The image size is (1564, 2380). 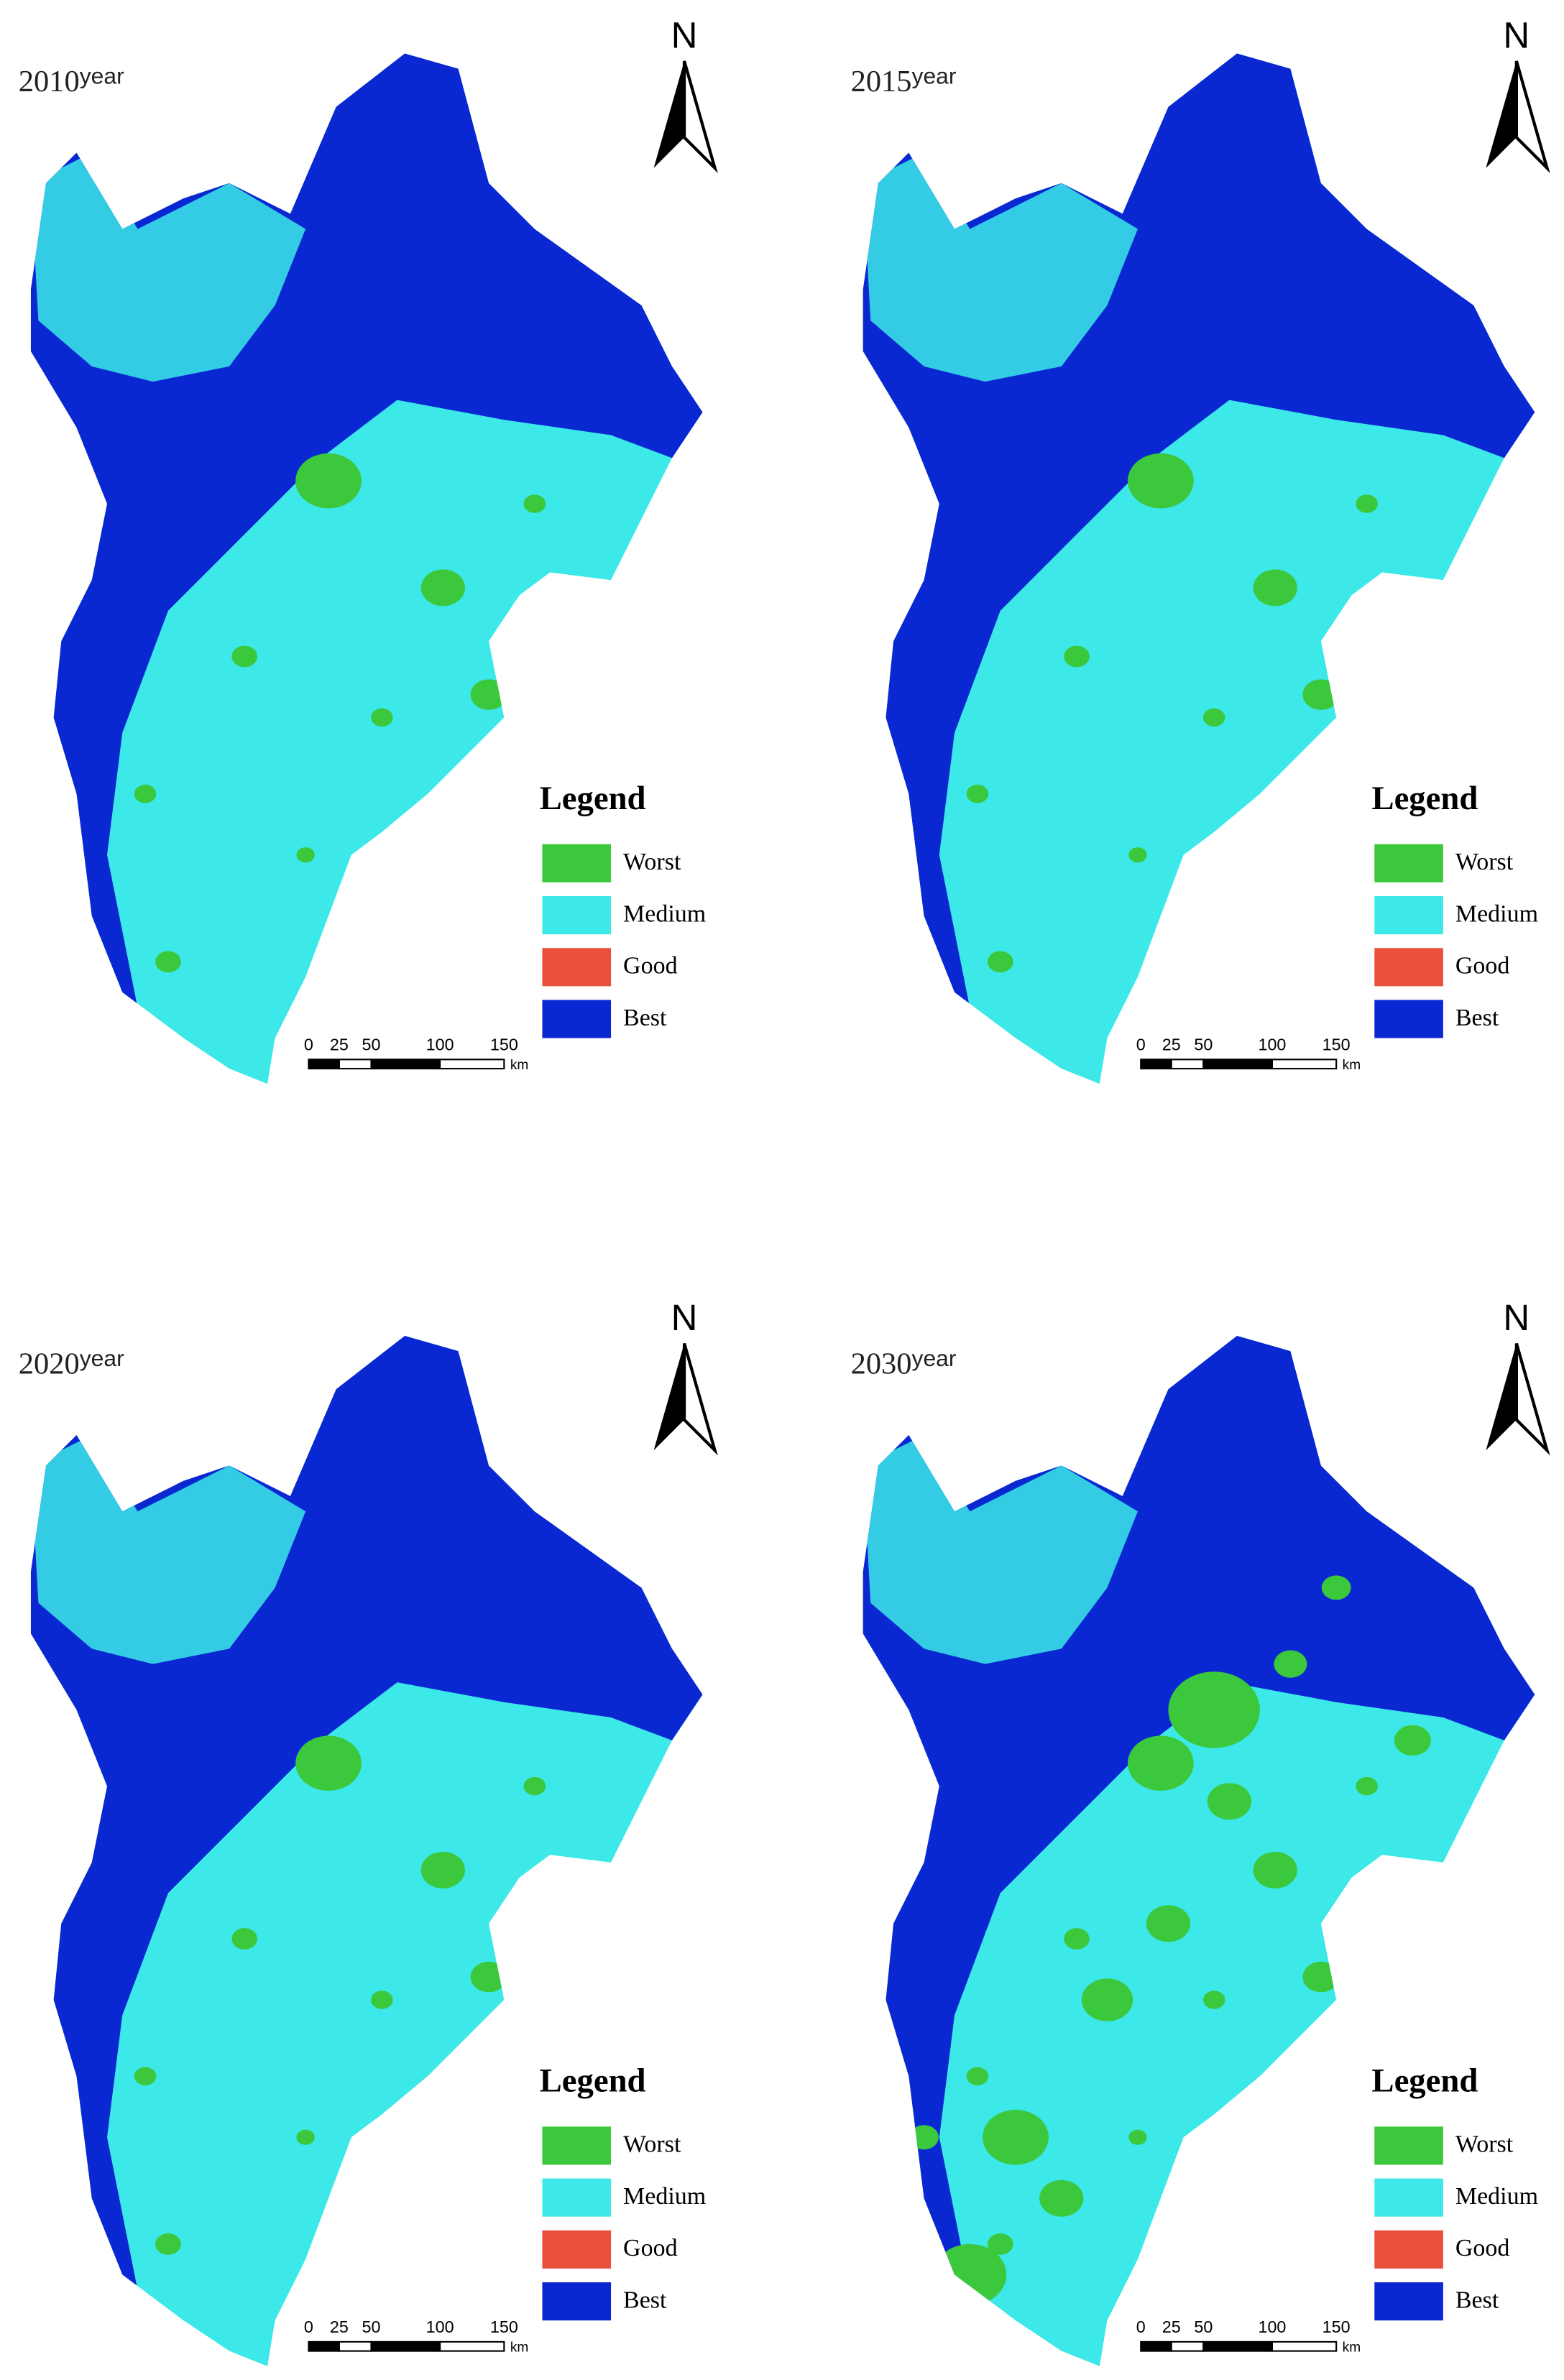 I want to click on panel-title: 2030year, so click(x=904, y=1362).